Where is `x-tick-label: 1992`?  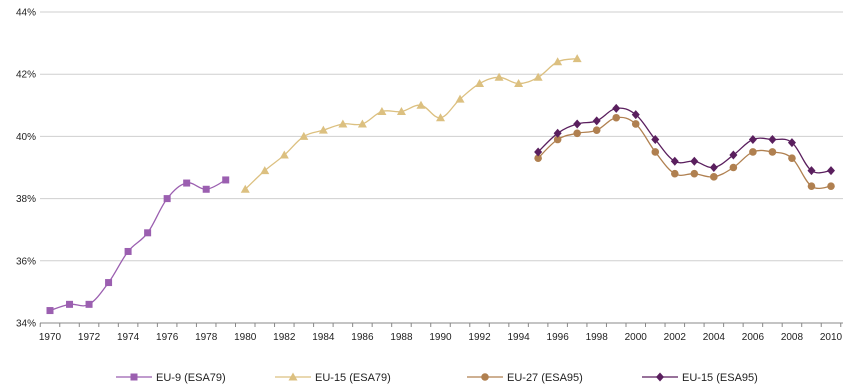 x-tick-label: 1992 is located at coordinates (479, 337).